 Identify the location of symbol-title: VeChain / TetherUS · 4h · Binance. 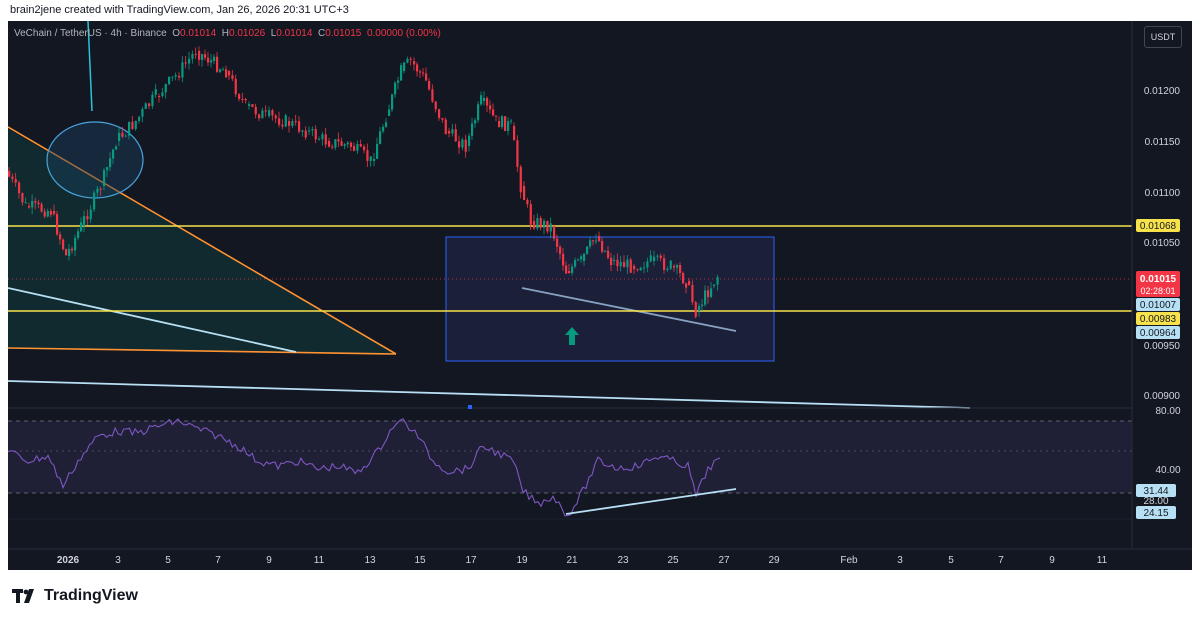
(90, 33).